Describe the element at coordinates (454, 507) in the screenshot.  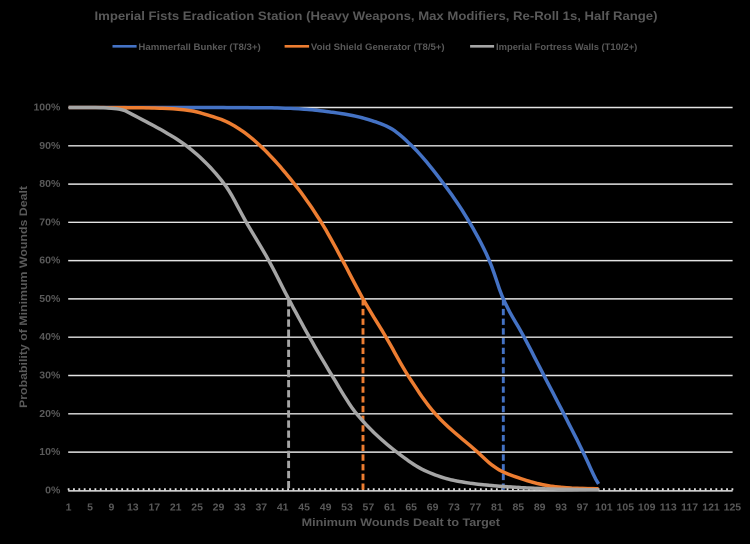
I see `svg-text: 73` at that location.